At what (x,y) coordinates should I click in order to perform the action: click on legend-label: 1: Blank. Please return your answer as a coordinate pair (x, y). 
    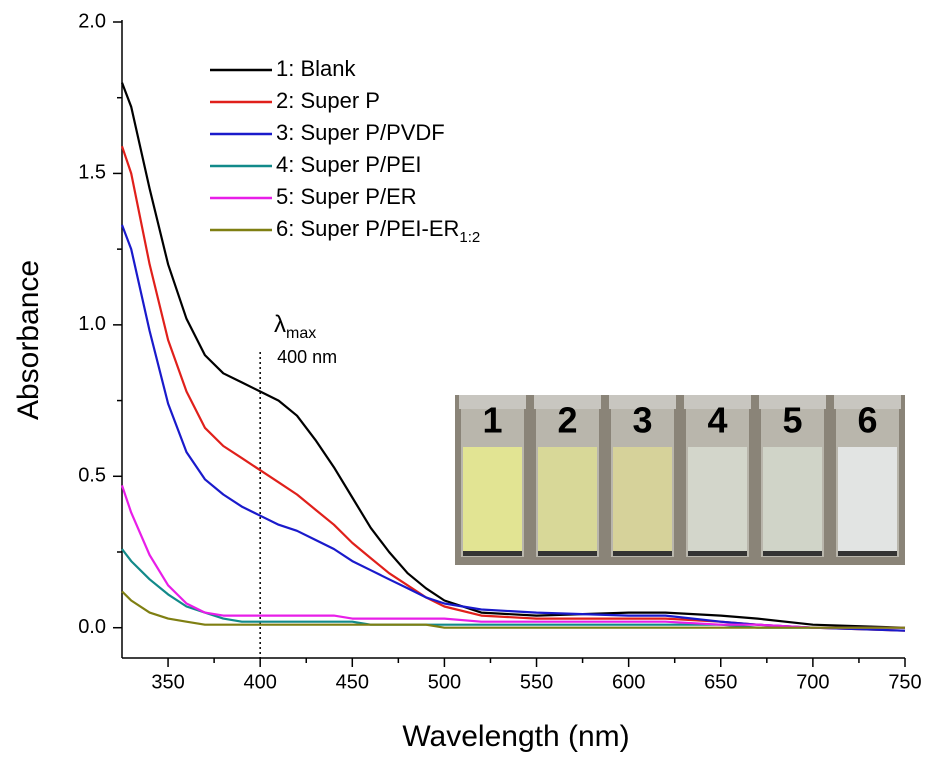
    Looking at the image, I should click on (316, 68).